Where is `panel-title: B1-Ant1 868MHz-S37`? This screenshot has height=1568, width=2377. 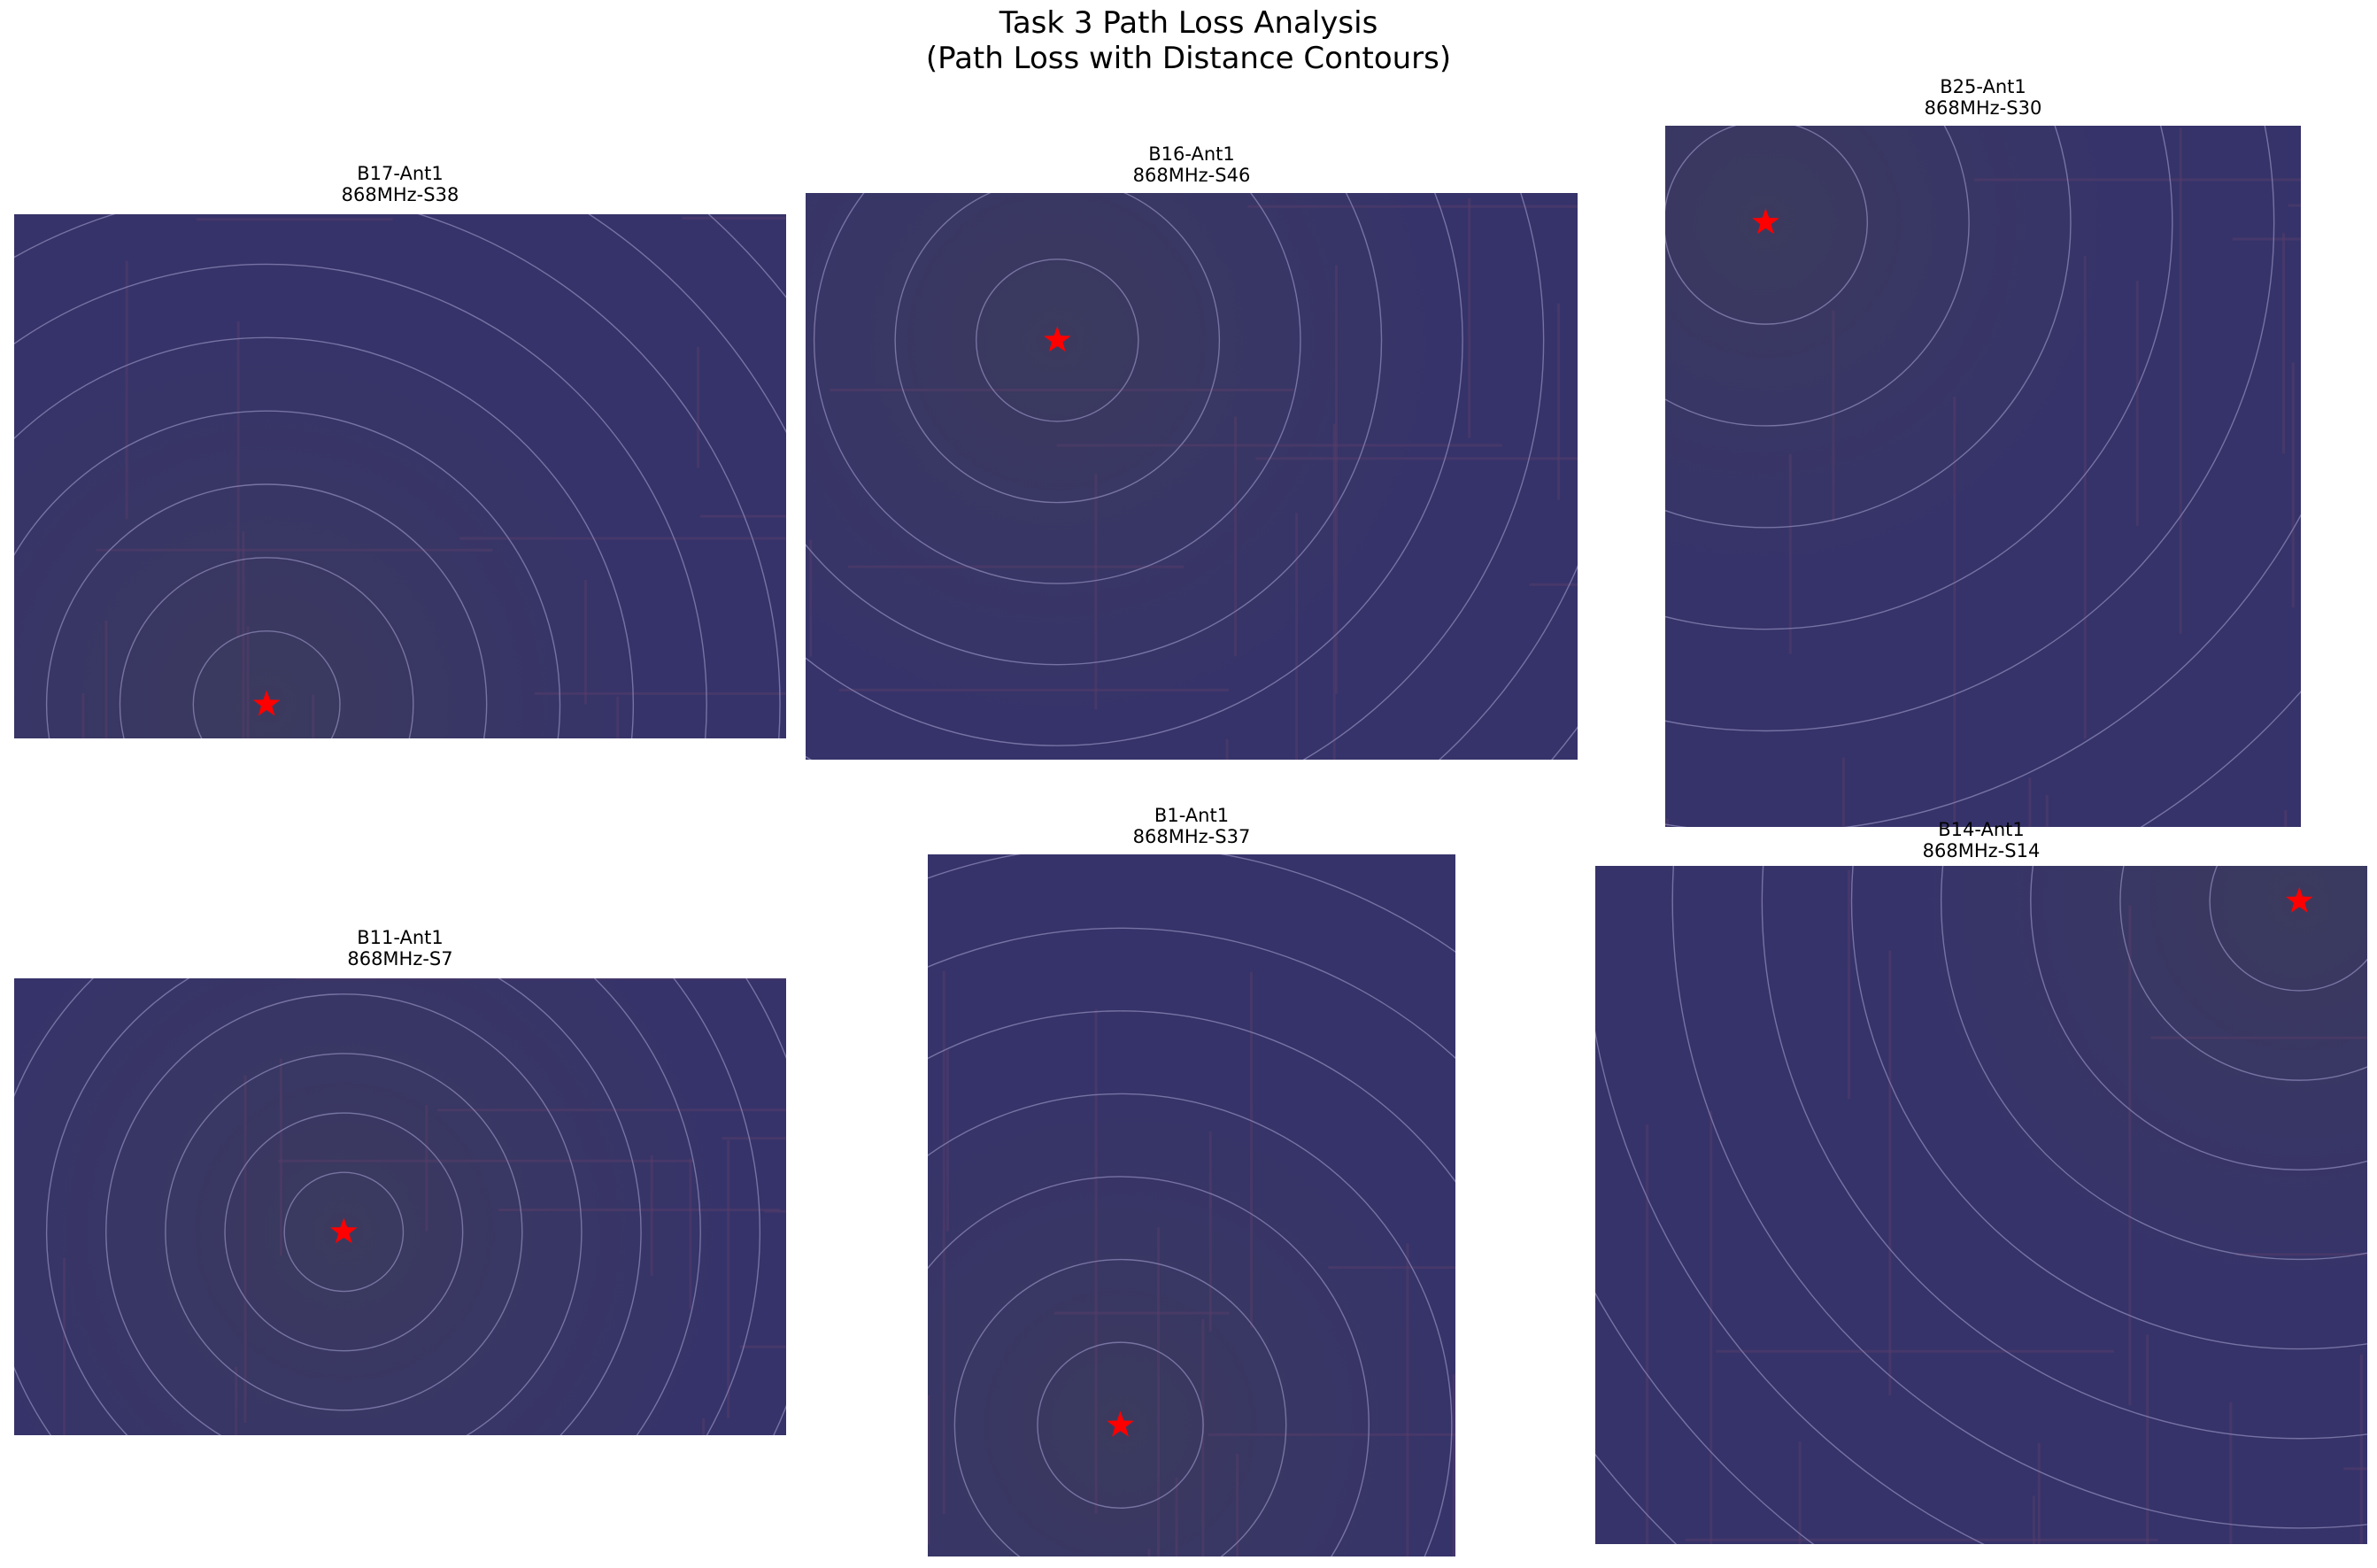 panel-title: B1-Ant1 868MHz-S37 is located at coordinates (1191, 826).